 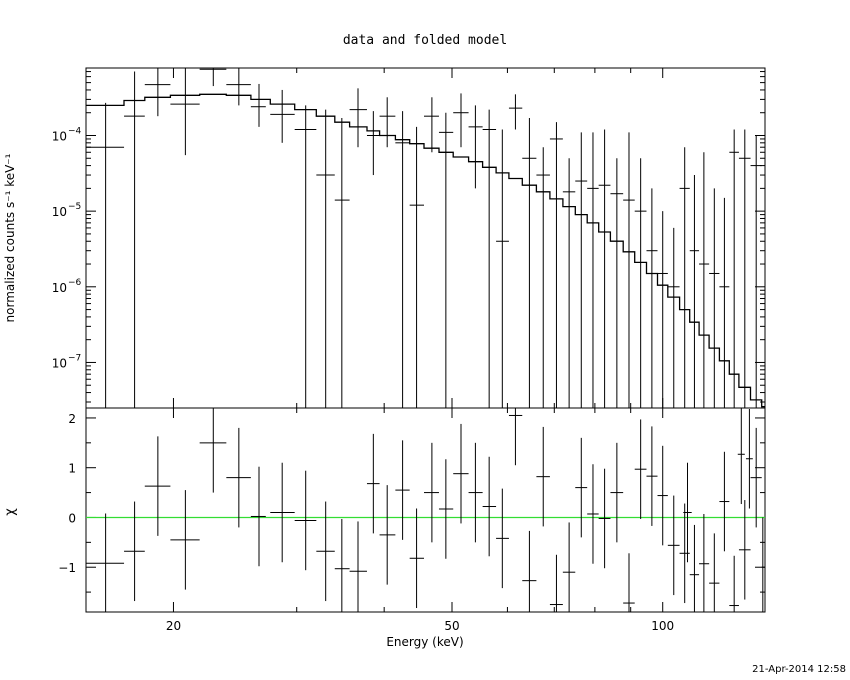 What do you see at coordinates (75, 131) in the screenshot?
I see `y-tick-exponent: −4` at bounding box center [75, 131].